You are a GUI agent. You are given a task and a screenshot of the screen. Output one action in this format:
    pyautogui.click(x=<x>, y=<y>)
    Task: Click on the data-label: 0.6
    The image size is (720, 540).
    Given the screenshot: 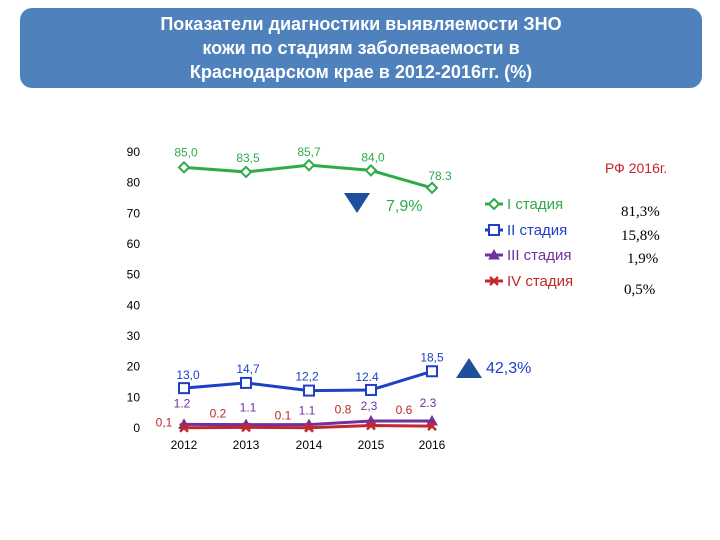 What is the action you would take?
    pyautogui.click(x=404, y=410)
    